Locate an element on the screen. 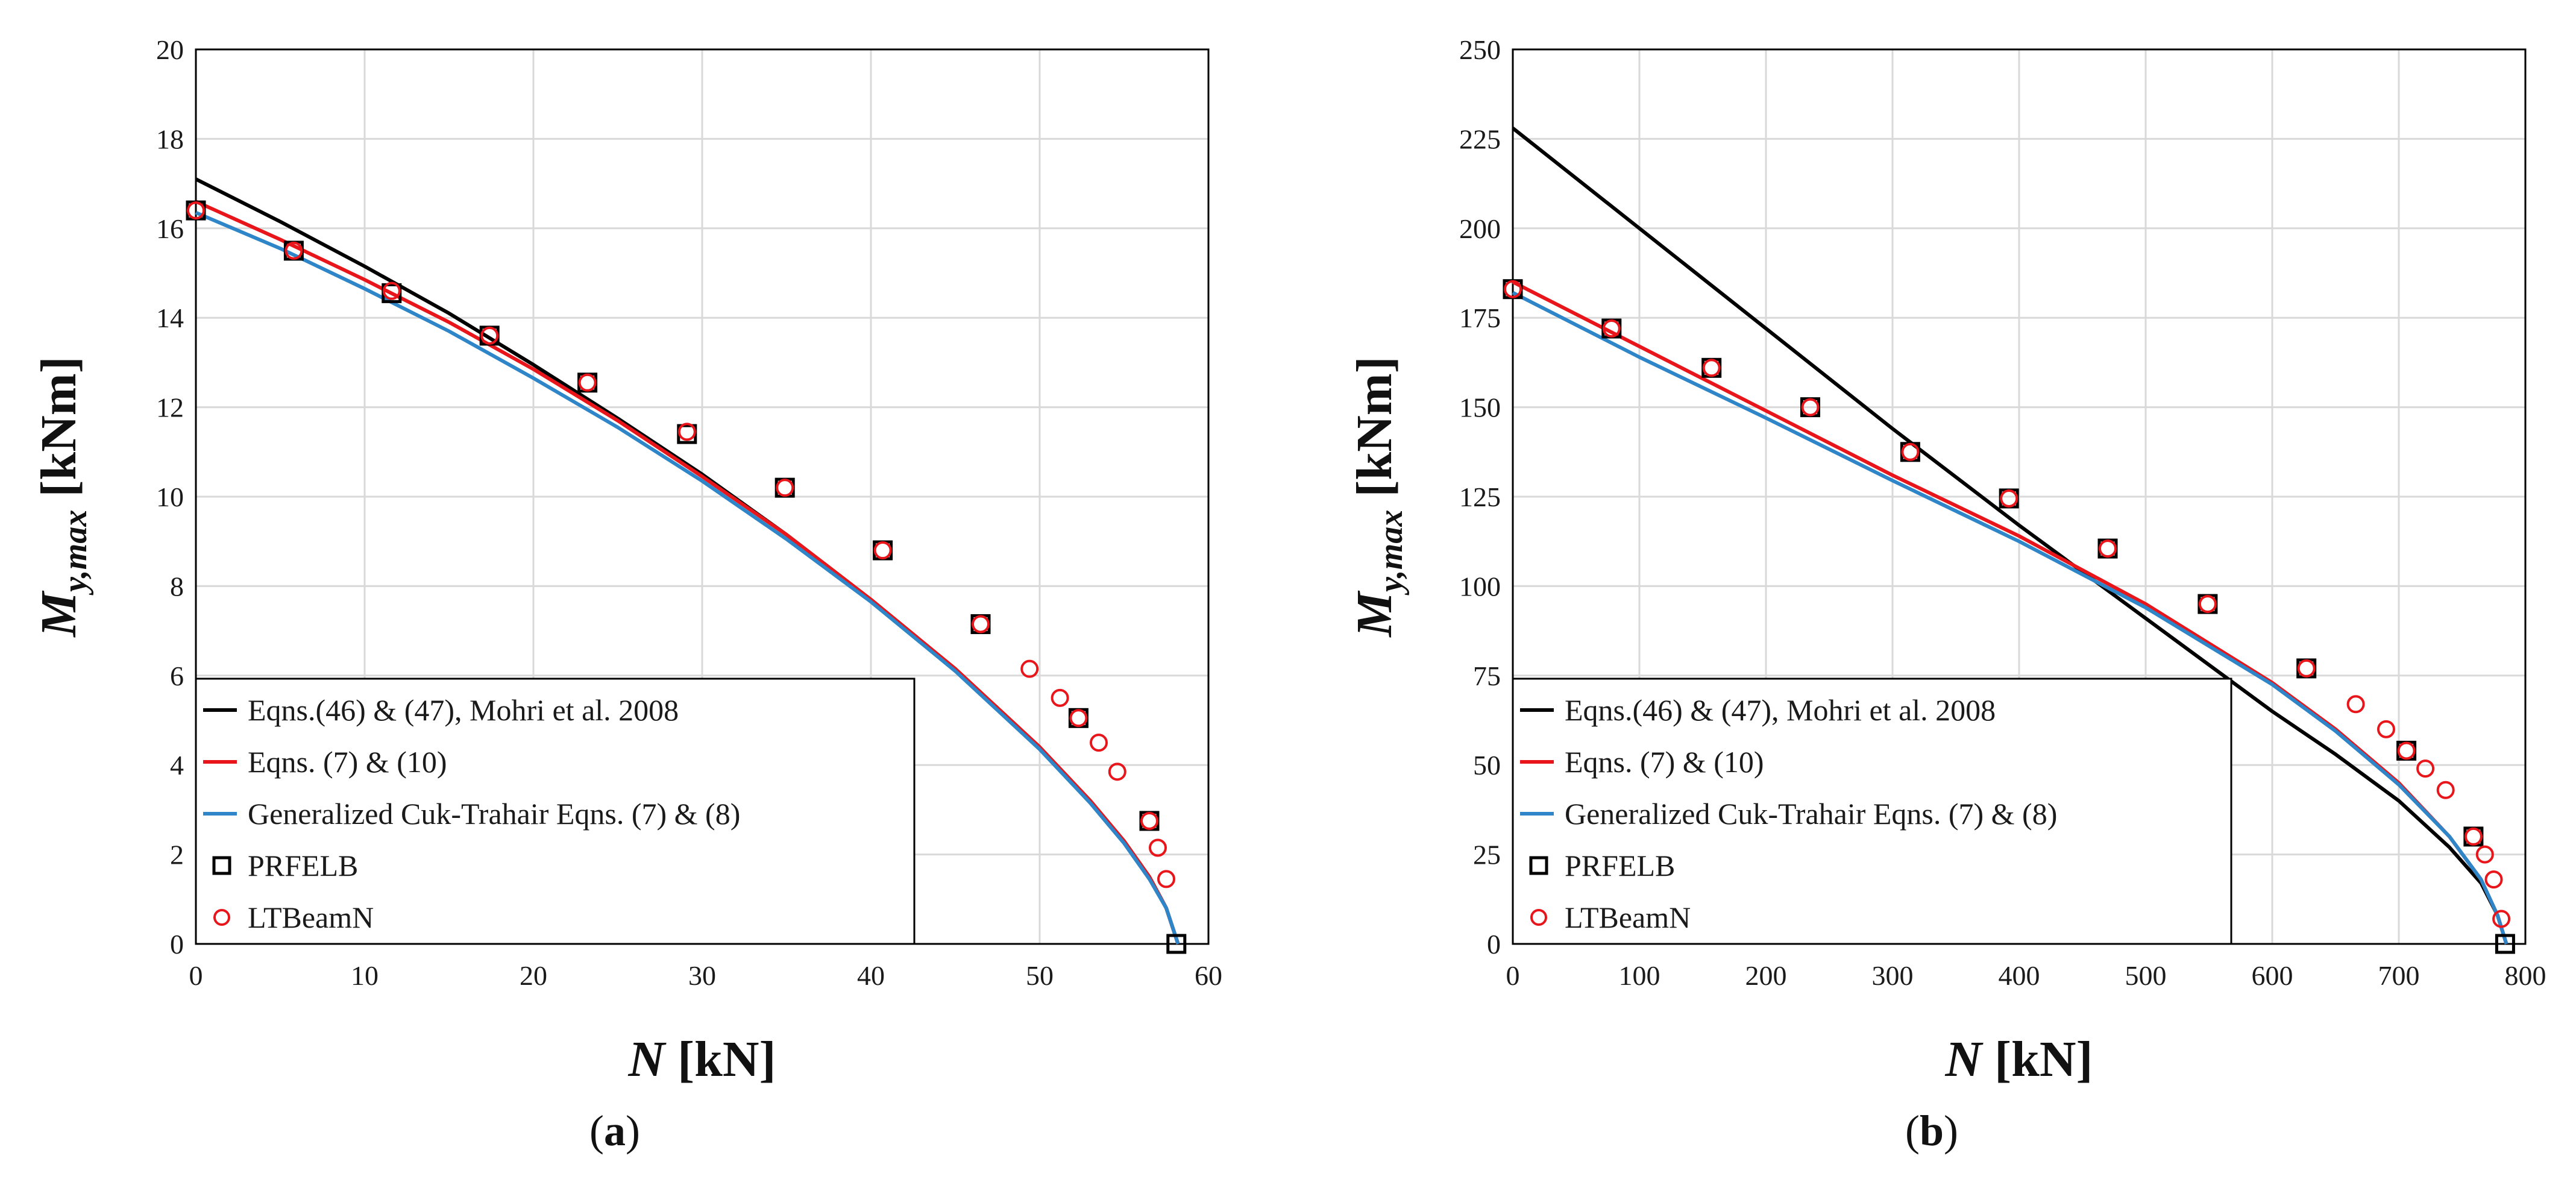  y-tick-label: 12 is located at coordinates (170, 407).